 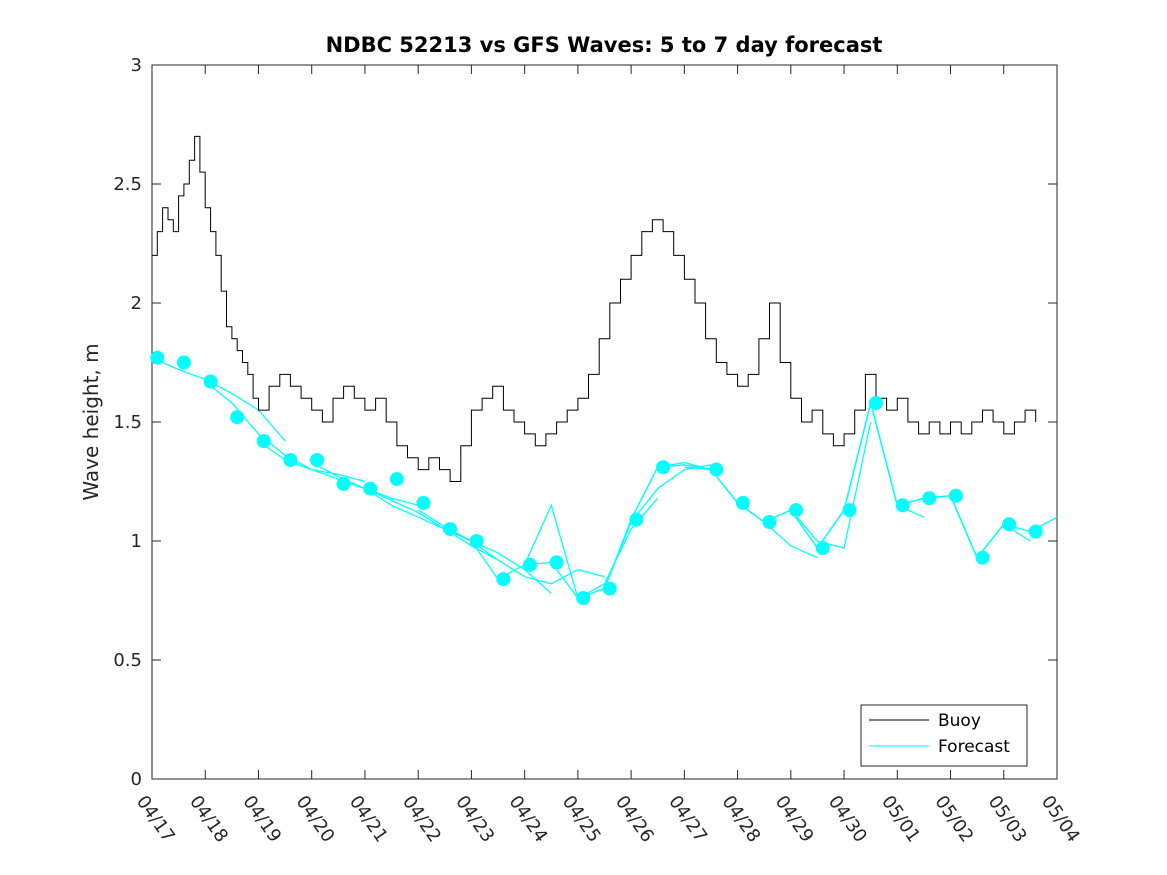 I want to click on legend: Buoy Forecast, so click(x=944, y=735).